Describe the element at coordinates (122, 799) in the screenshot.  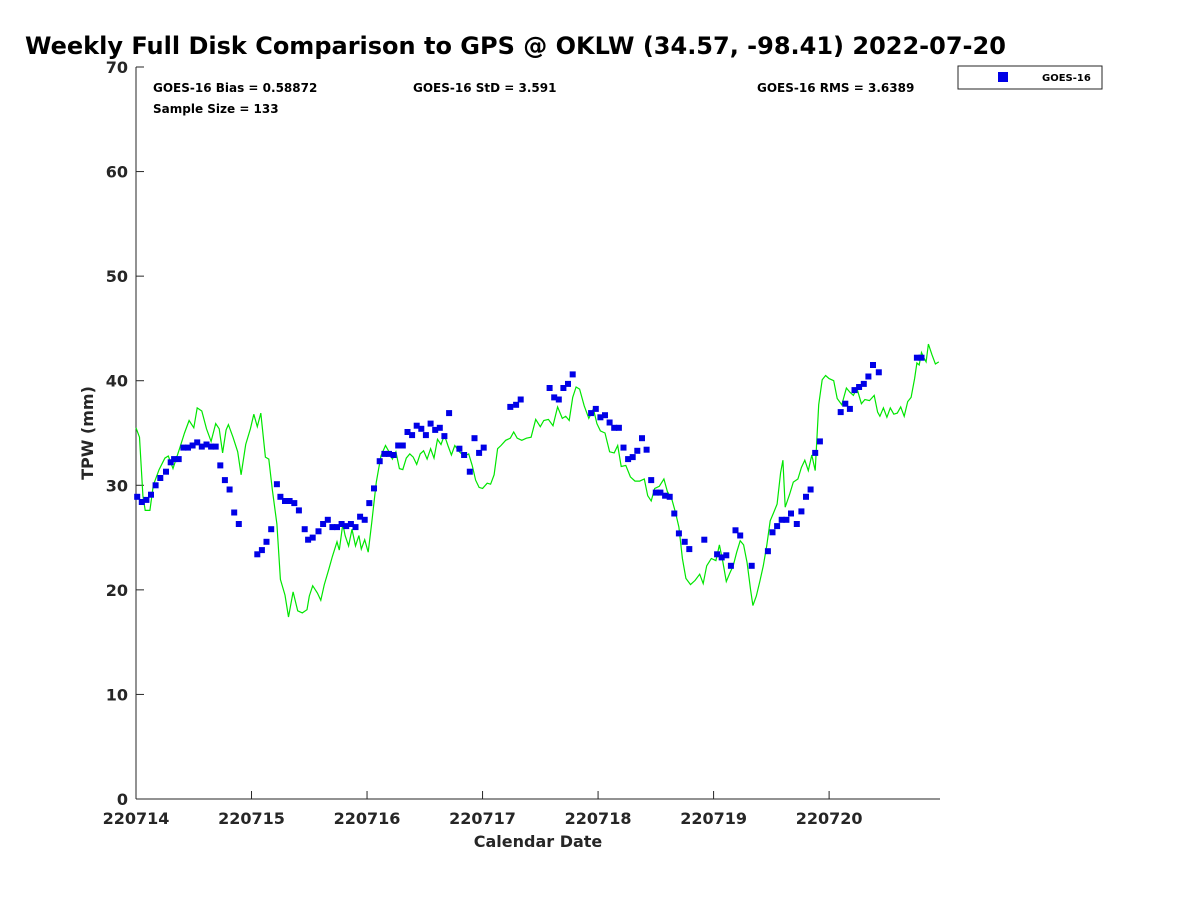
I see `y-tick-label: 0` at that location.